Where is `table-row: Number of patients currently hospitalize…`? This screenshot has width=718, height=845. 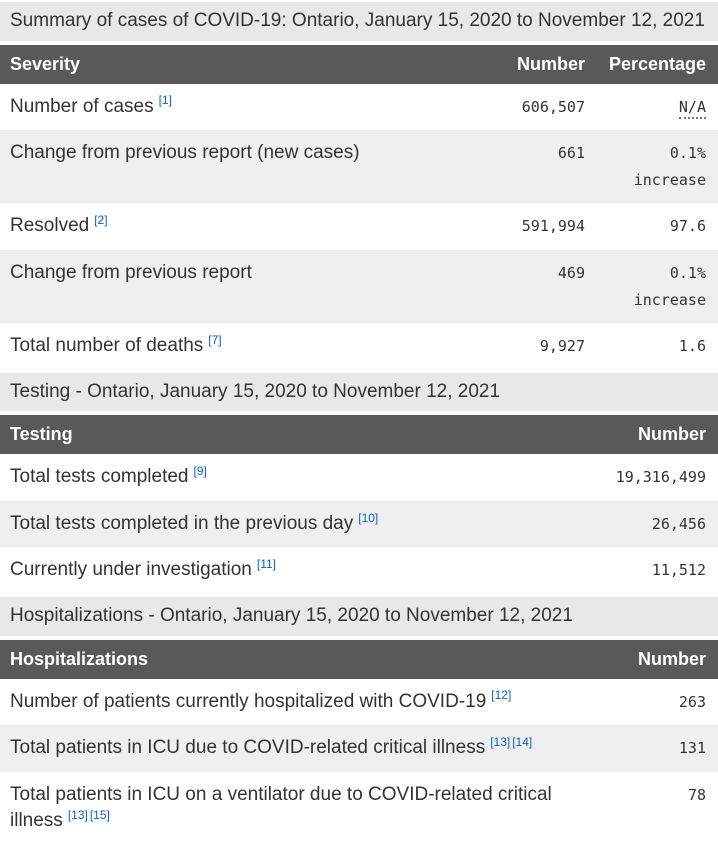
table-row: Number of patients currently hospitalize… is located at coordinates (359, 702).